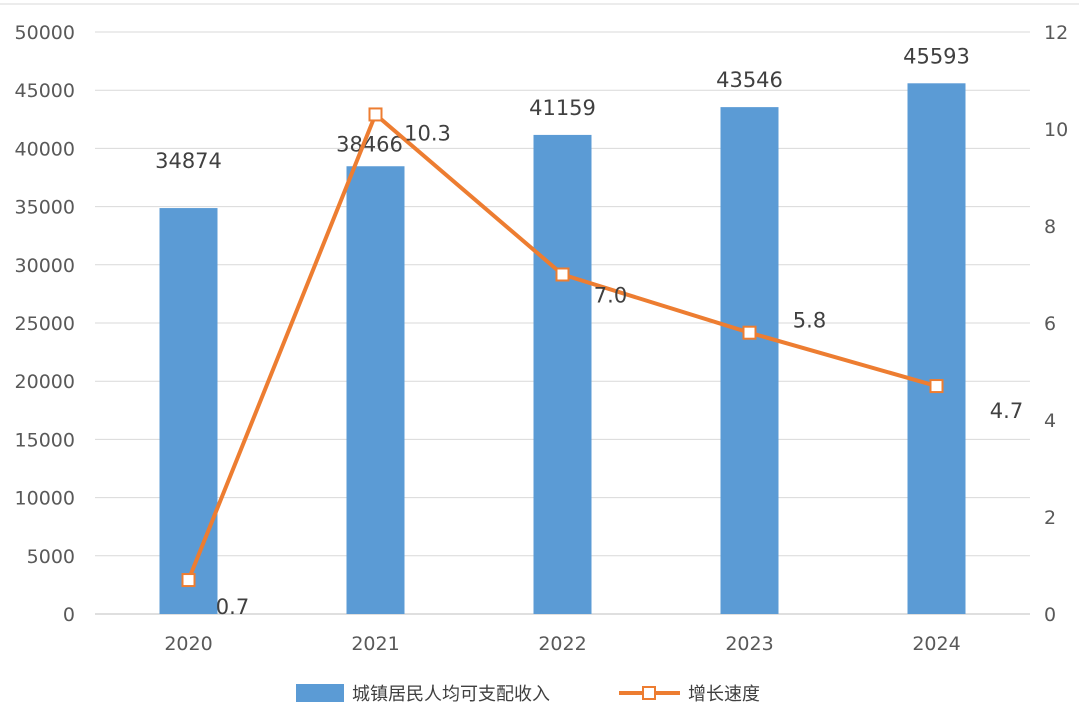 The height and width of the screenshot is (712, 1079). I want to click on left-y-tick-label: 10000, so click(45, 499).